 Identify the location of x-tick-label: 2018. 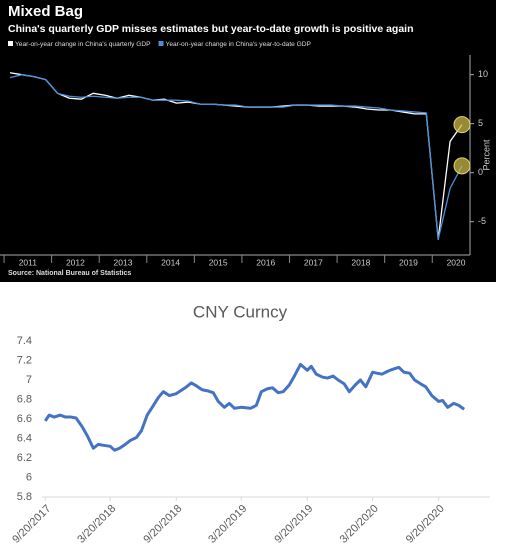
(360, 262).